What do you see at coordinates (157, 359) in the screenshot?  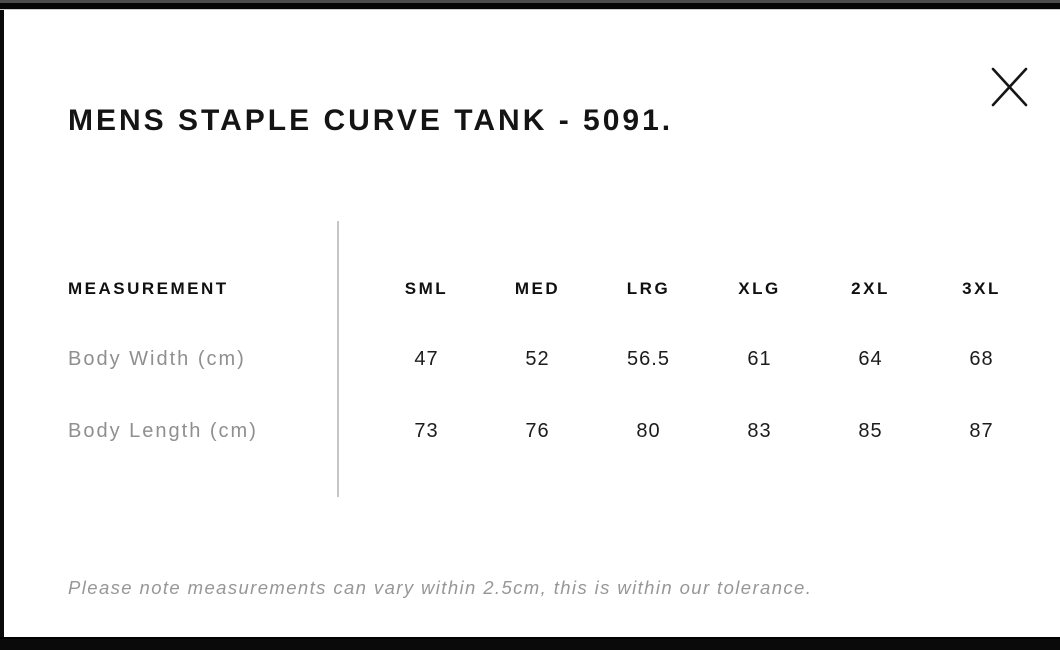 I see `row-label-body-width: Body Width (cm)` at bounding box center [157, 359].